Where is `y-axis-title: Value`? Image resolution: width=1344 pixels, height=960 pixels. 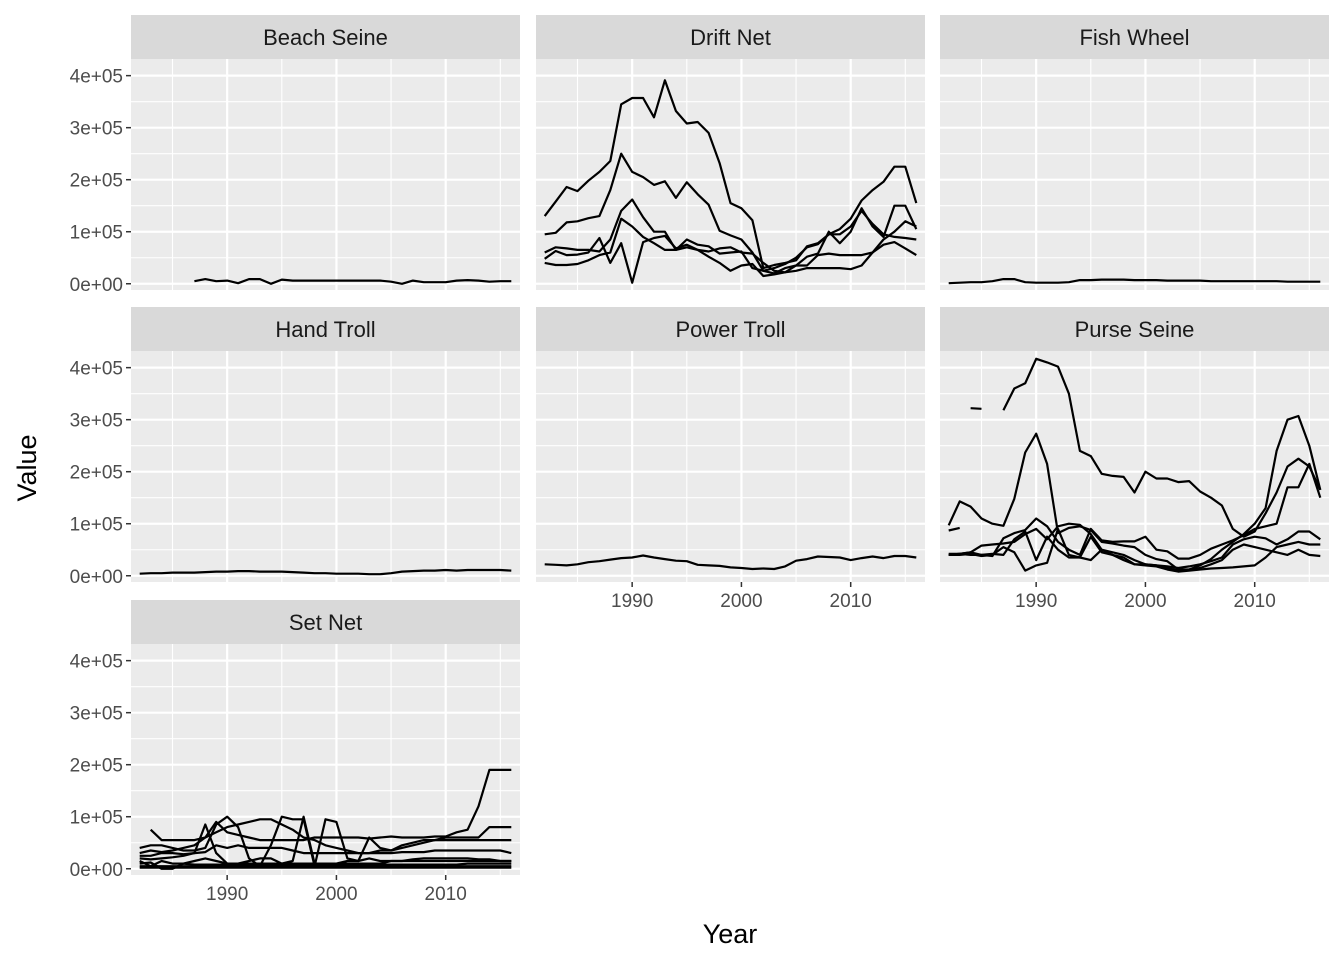
y-axis-title: Value is located at coordinates (27, 467).